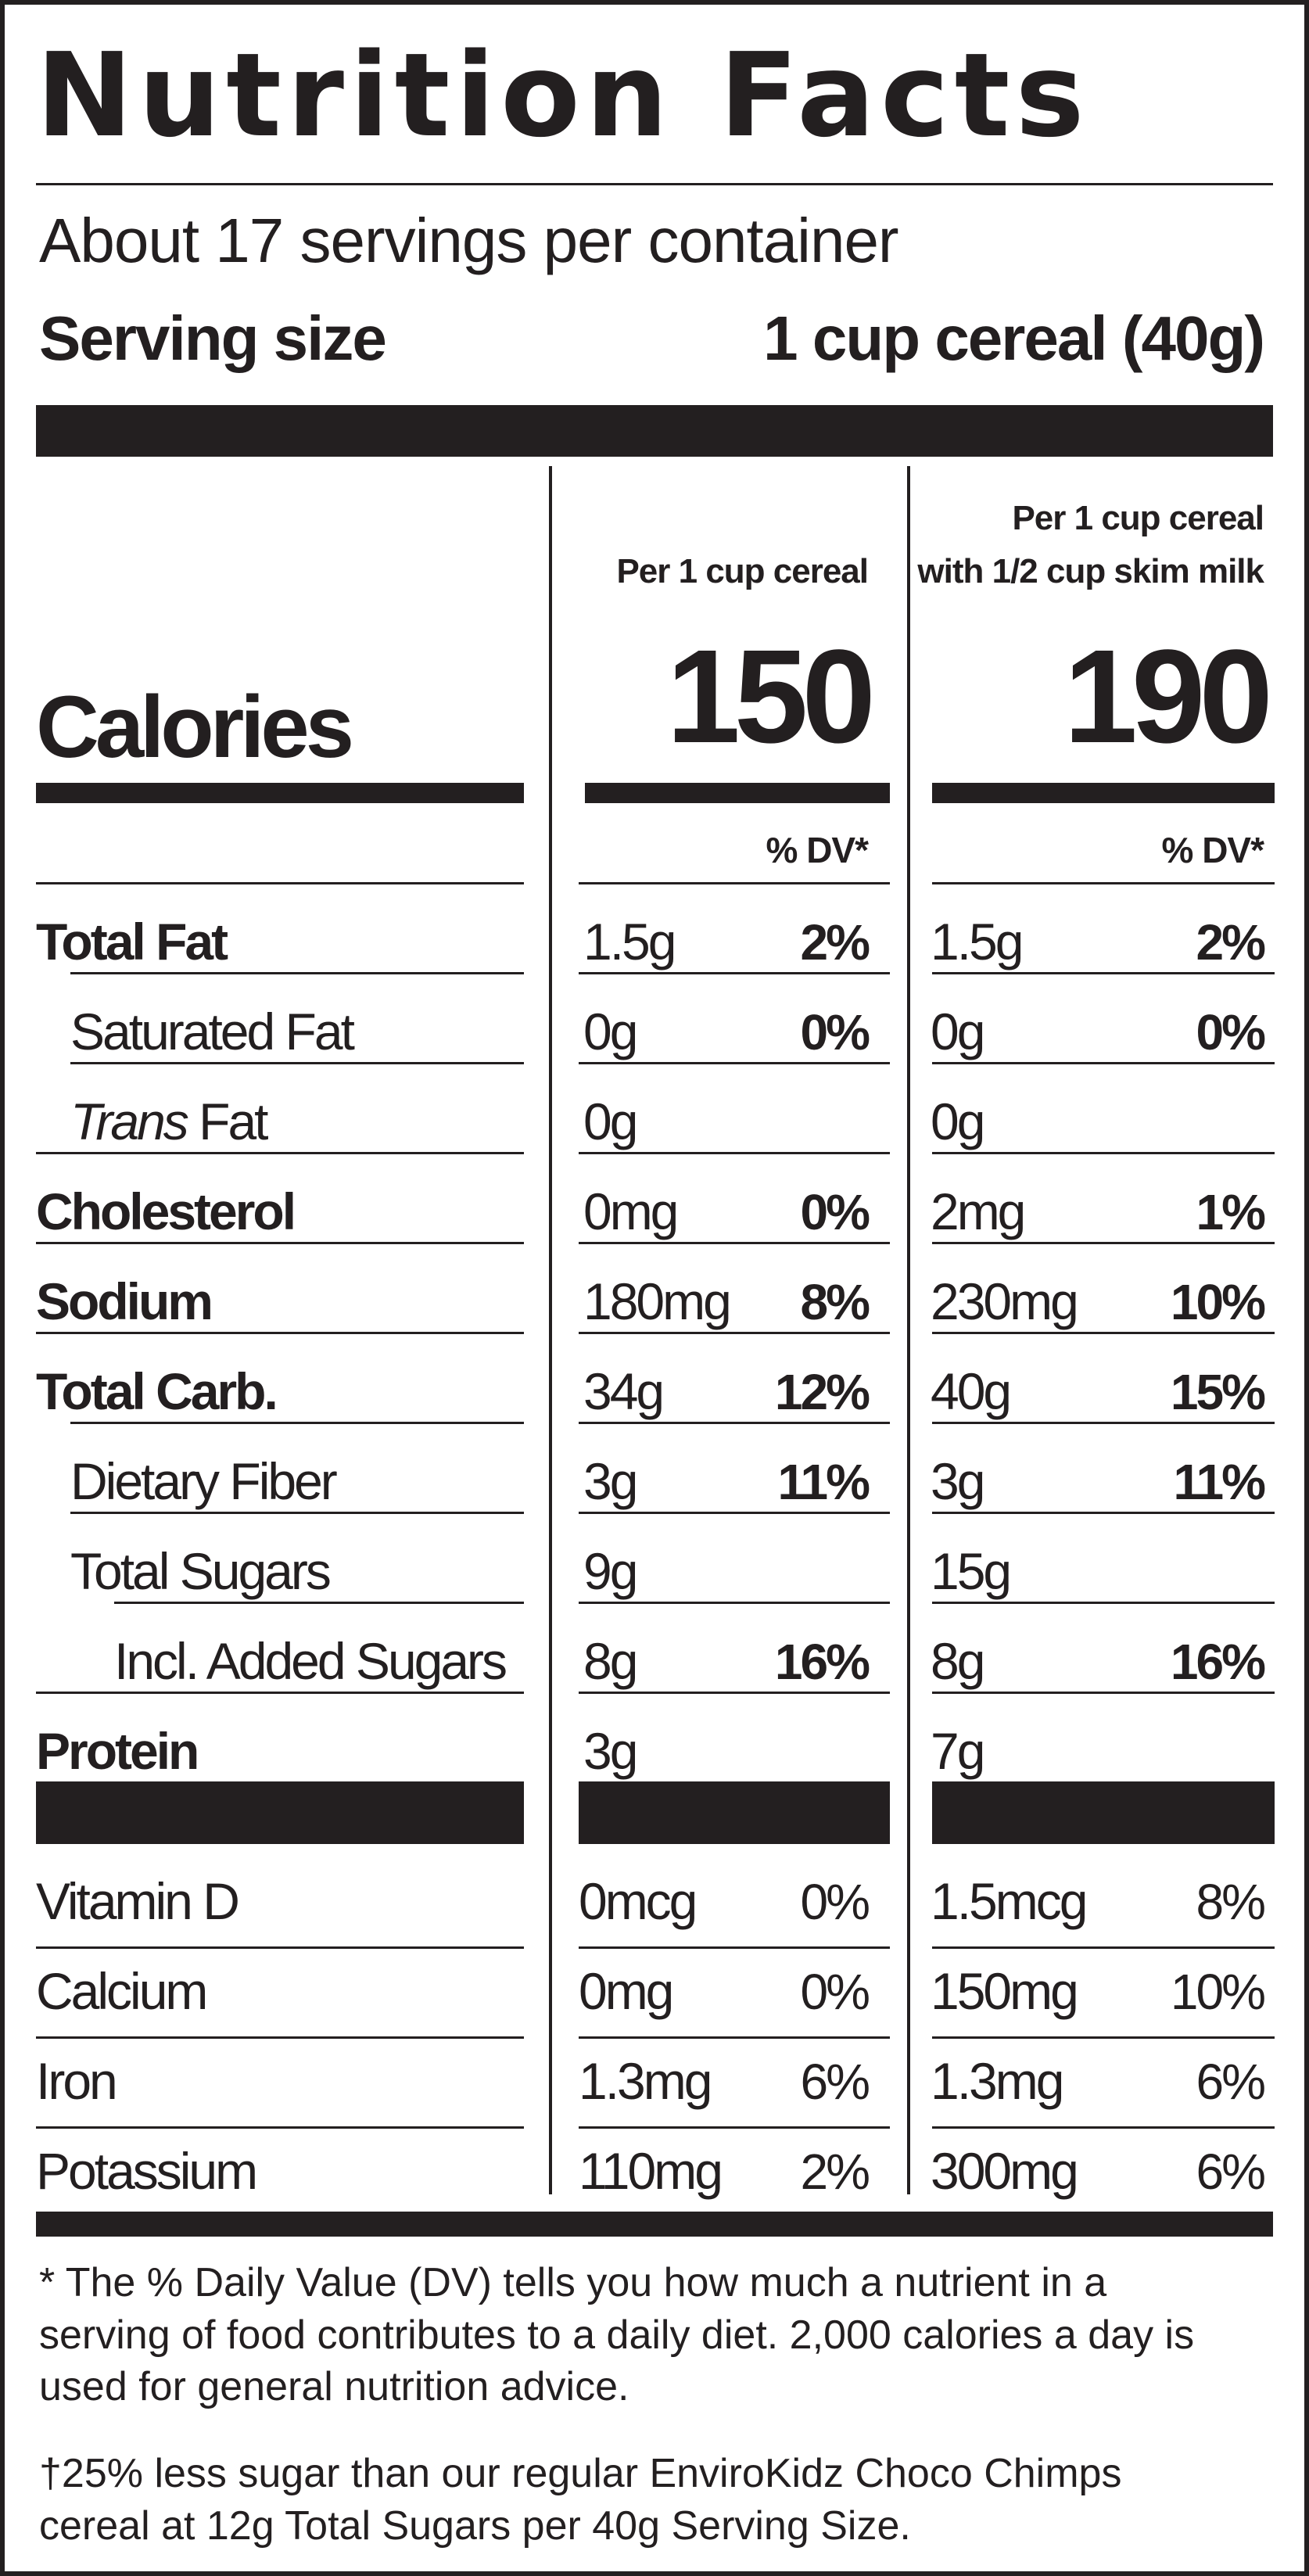 The width and height of the screenshot is (1309, 2576). Describe the element at coordinates (1009, 1901) in the screenshot. I see `micro-amount-col2: 1.5mcg` at that location.